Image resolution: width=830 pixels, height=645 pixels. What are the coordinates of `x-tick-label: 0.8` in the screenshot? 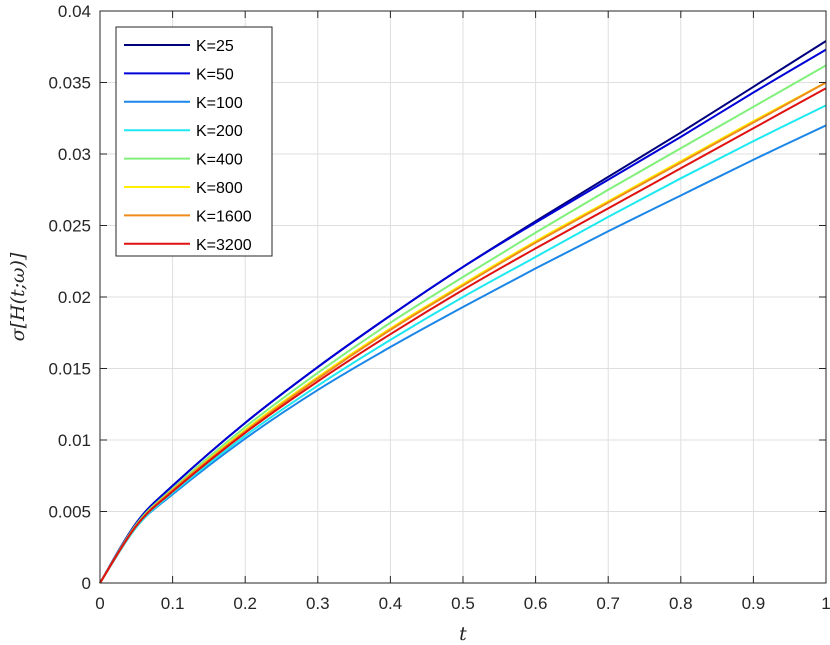 It's located at (681, 603).